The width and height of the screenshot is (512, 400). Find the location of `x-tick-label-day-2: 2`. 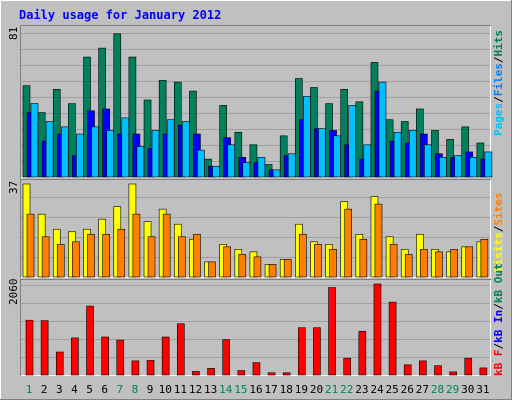

x-tick-label-day-2: 2 is located at coordinates (44, 389).